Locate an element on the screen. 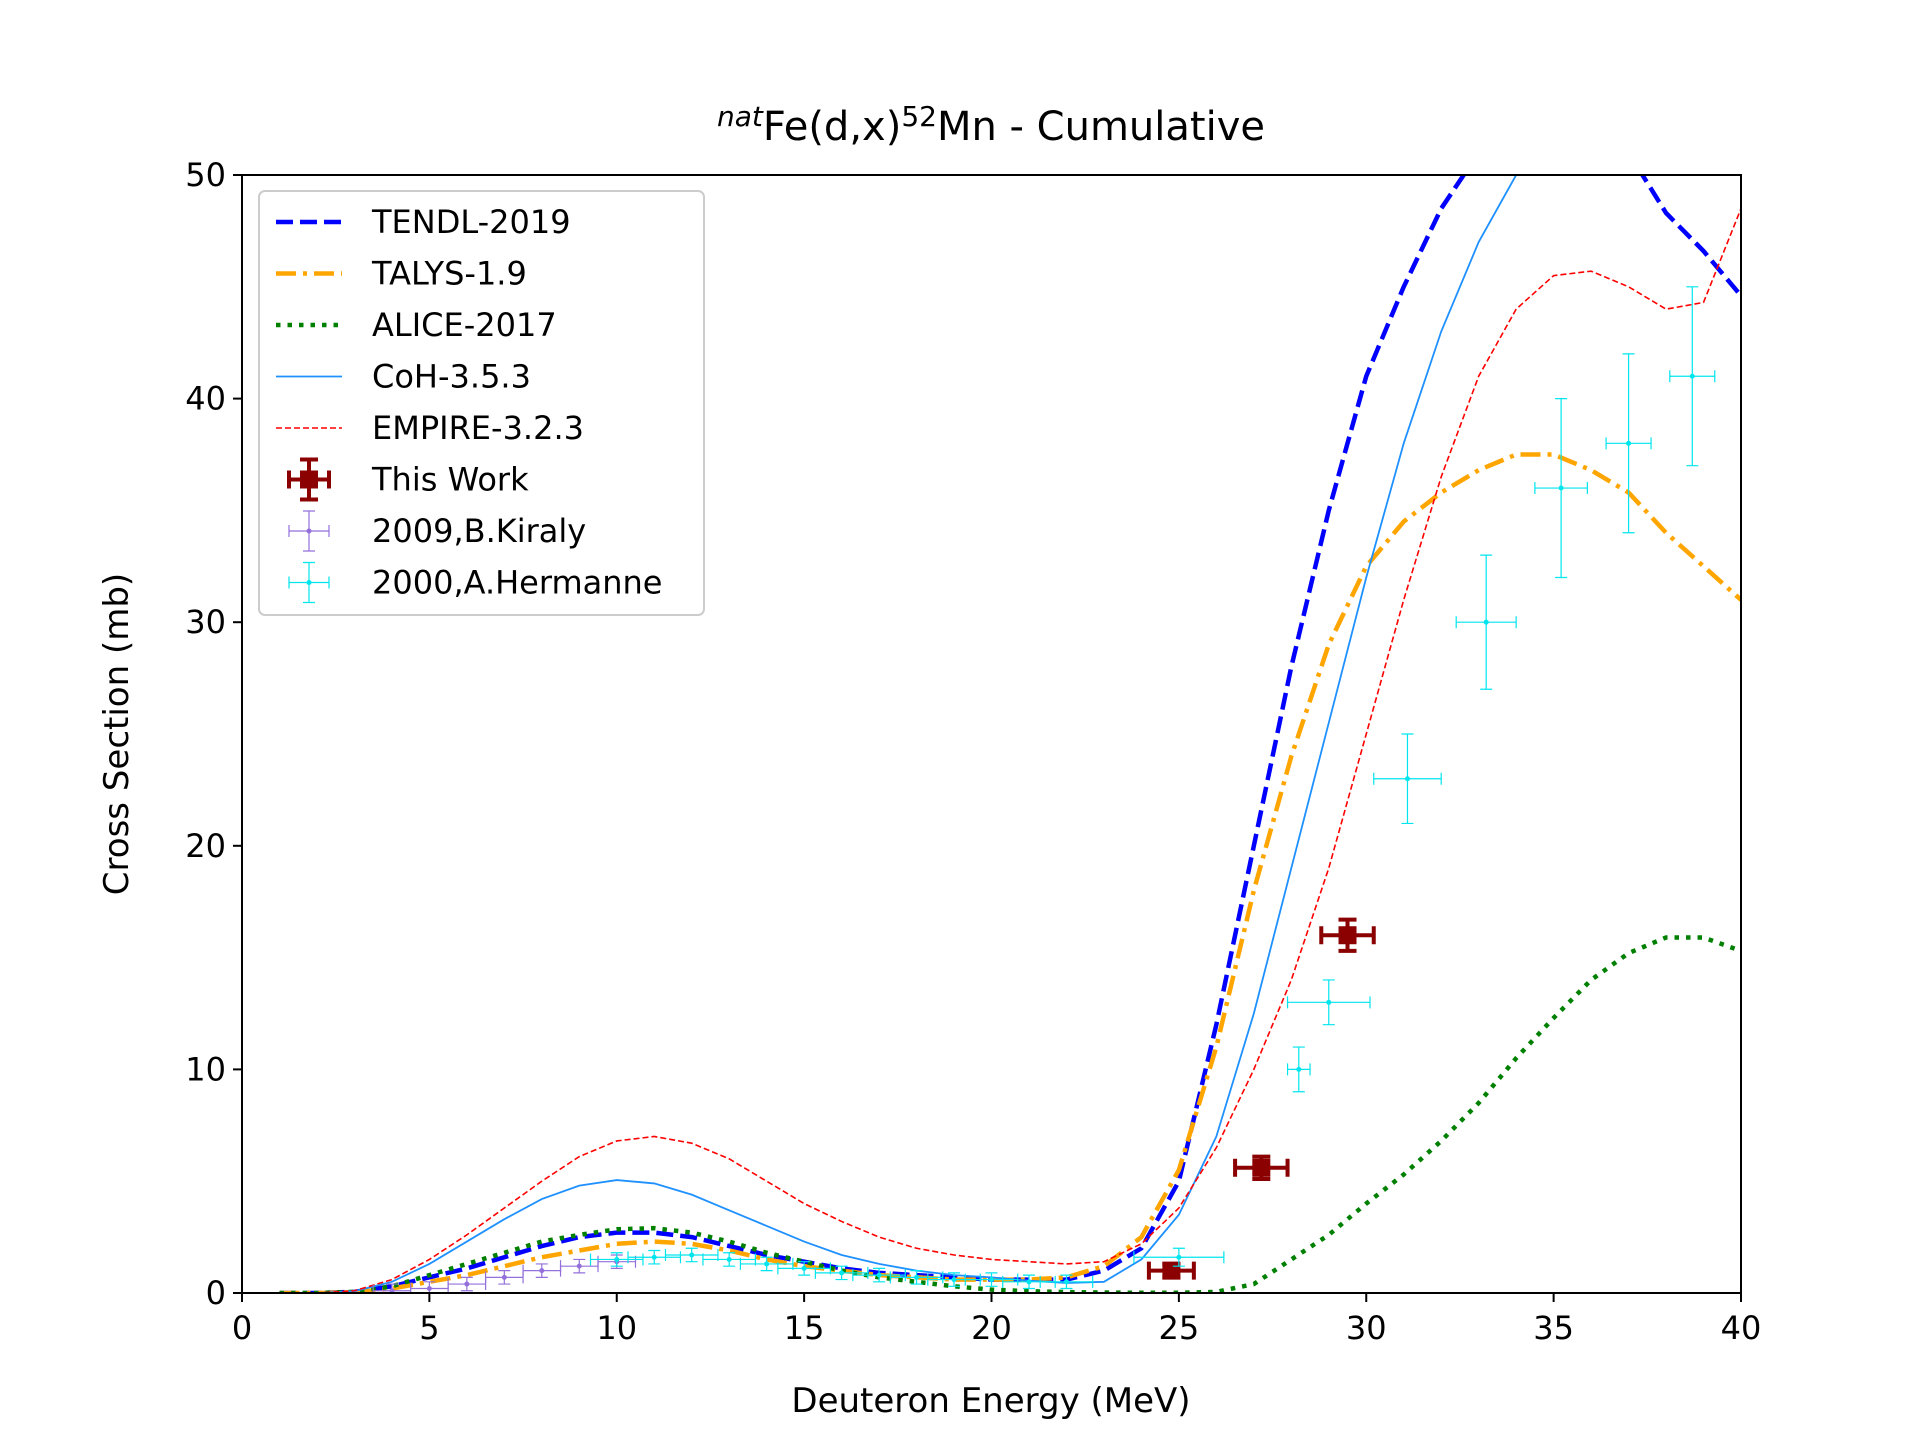 The image size is (1920, 1440). x-tick-label: 0 is located at coordinates (242, 1328).